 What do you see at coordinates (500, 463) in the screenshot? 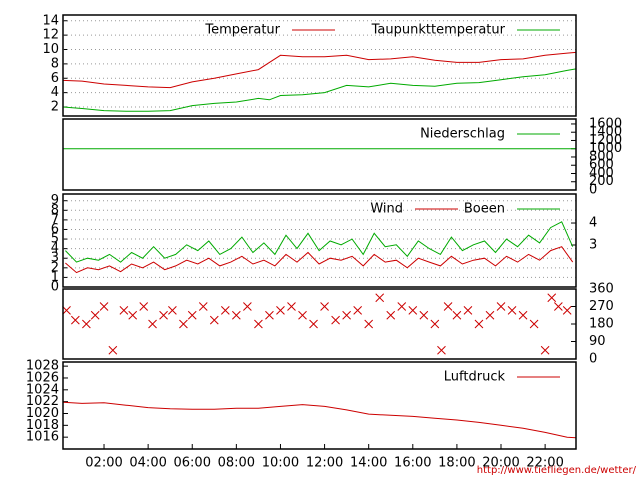
I see `x-tick-label: 20:00` at bounding box center [500, 463].